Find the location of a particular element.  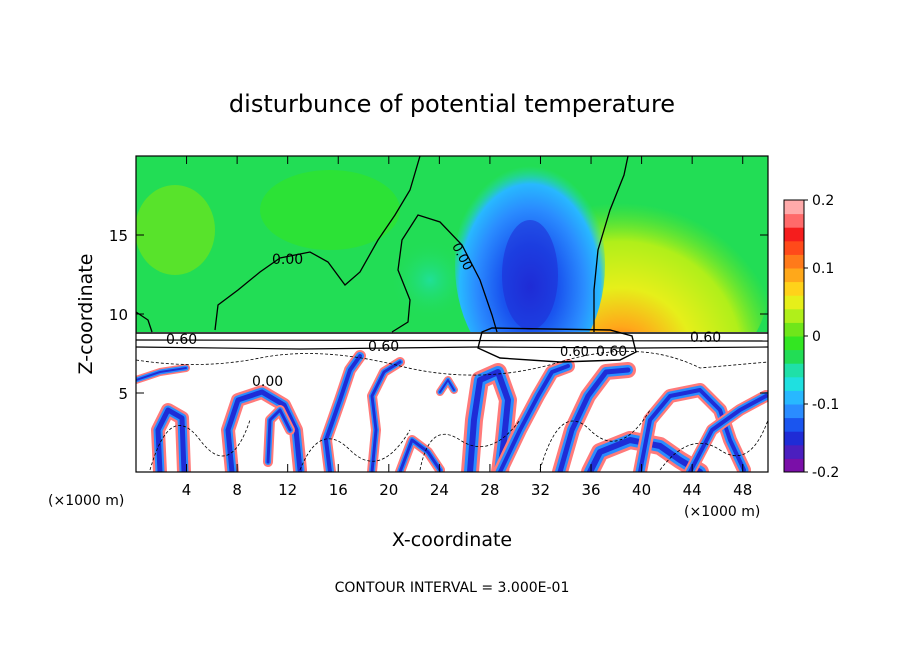

colorbar-tick-label: -0.2 is located at coordinates (825, 473).